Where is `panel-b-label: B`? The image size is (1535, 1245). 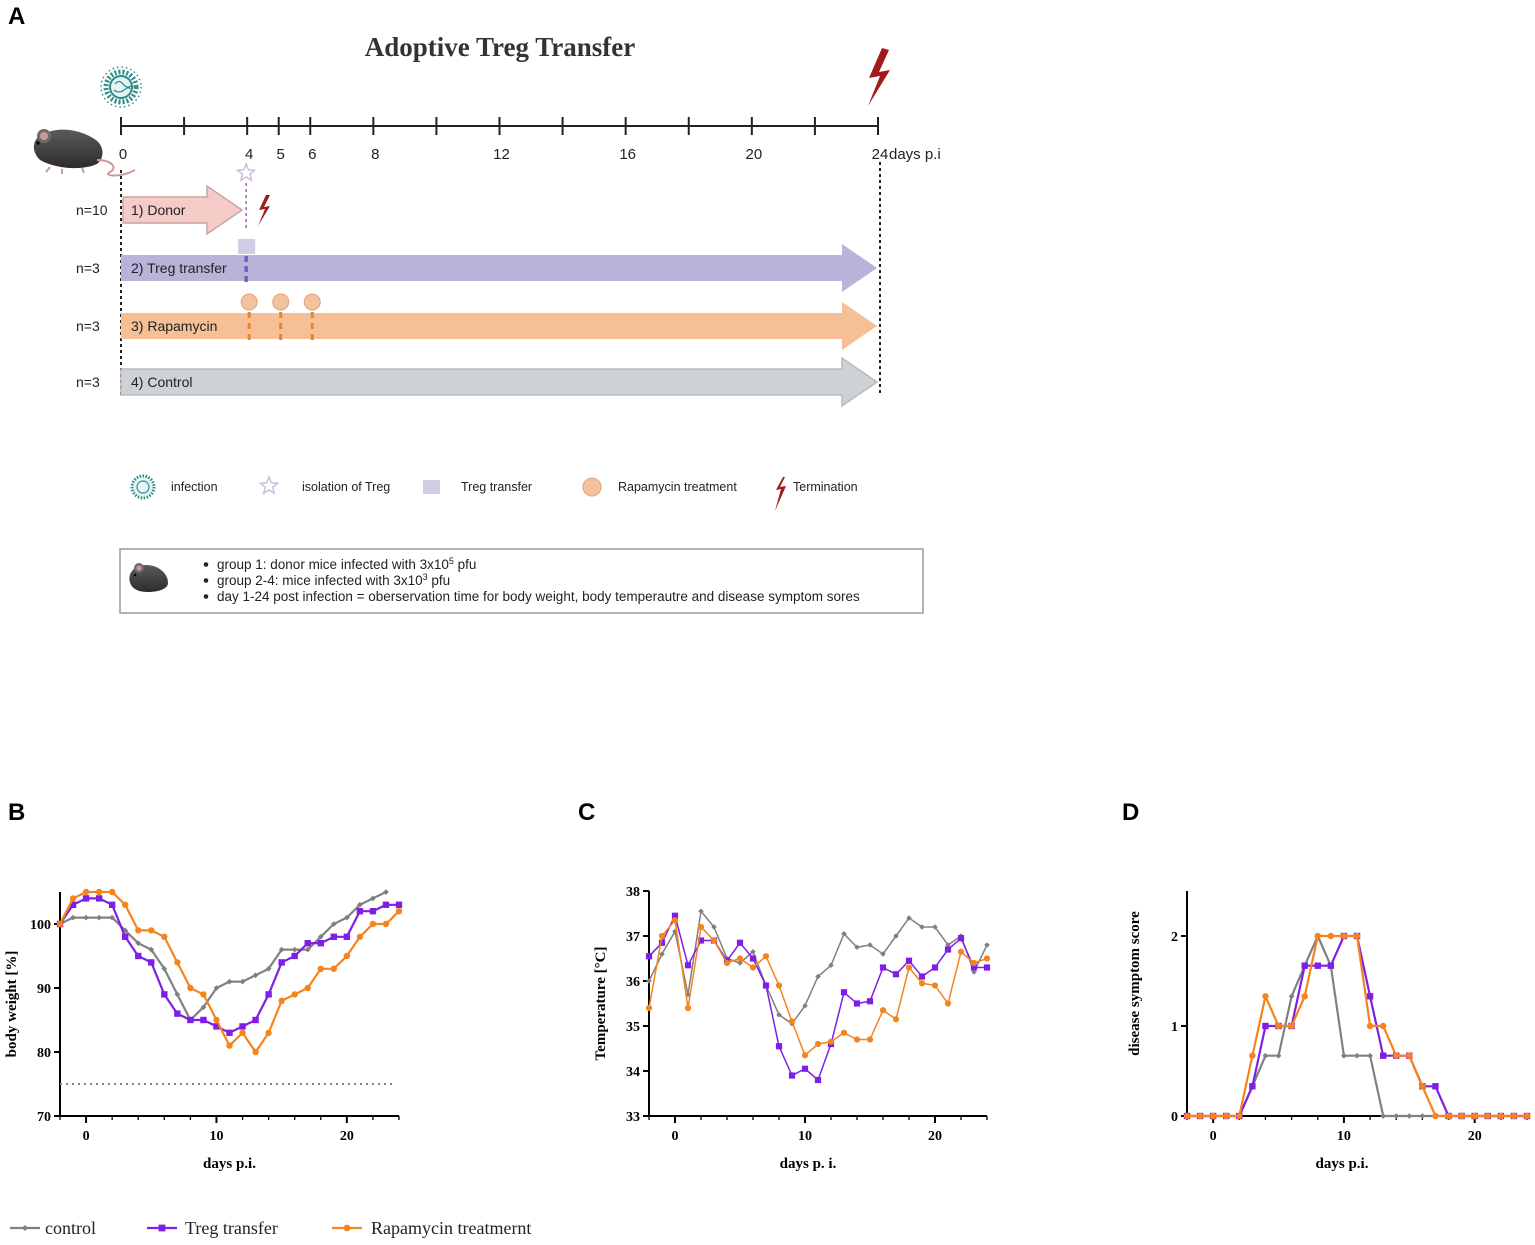
panel-b-label: B is located at coordinates (16, 812).